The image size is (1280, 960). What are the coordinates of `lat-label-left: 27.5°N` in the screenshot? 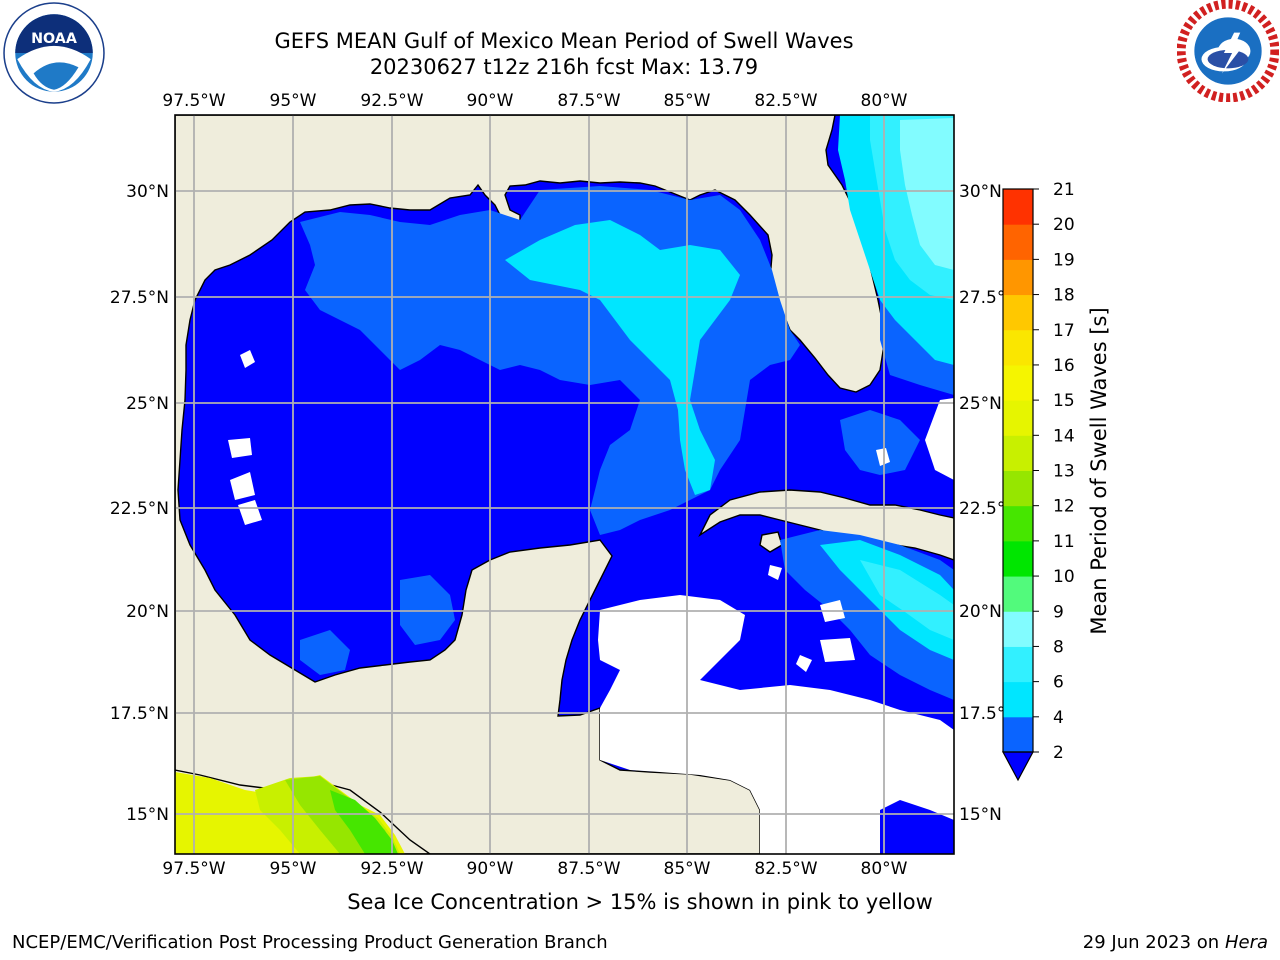 It's located at (139, 298).